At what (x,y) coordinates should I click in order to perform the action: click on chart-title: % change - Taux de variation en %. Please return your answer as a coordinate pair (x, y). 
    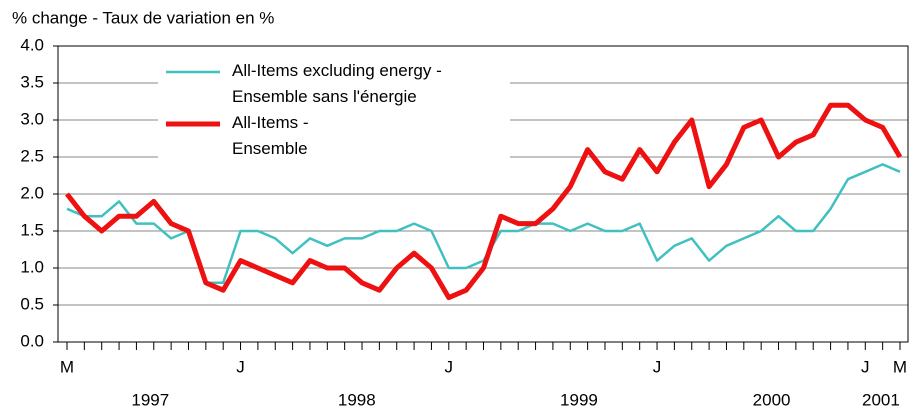
    Looking at the image, I should click on (143, 17).